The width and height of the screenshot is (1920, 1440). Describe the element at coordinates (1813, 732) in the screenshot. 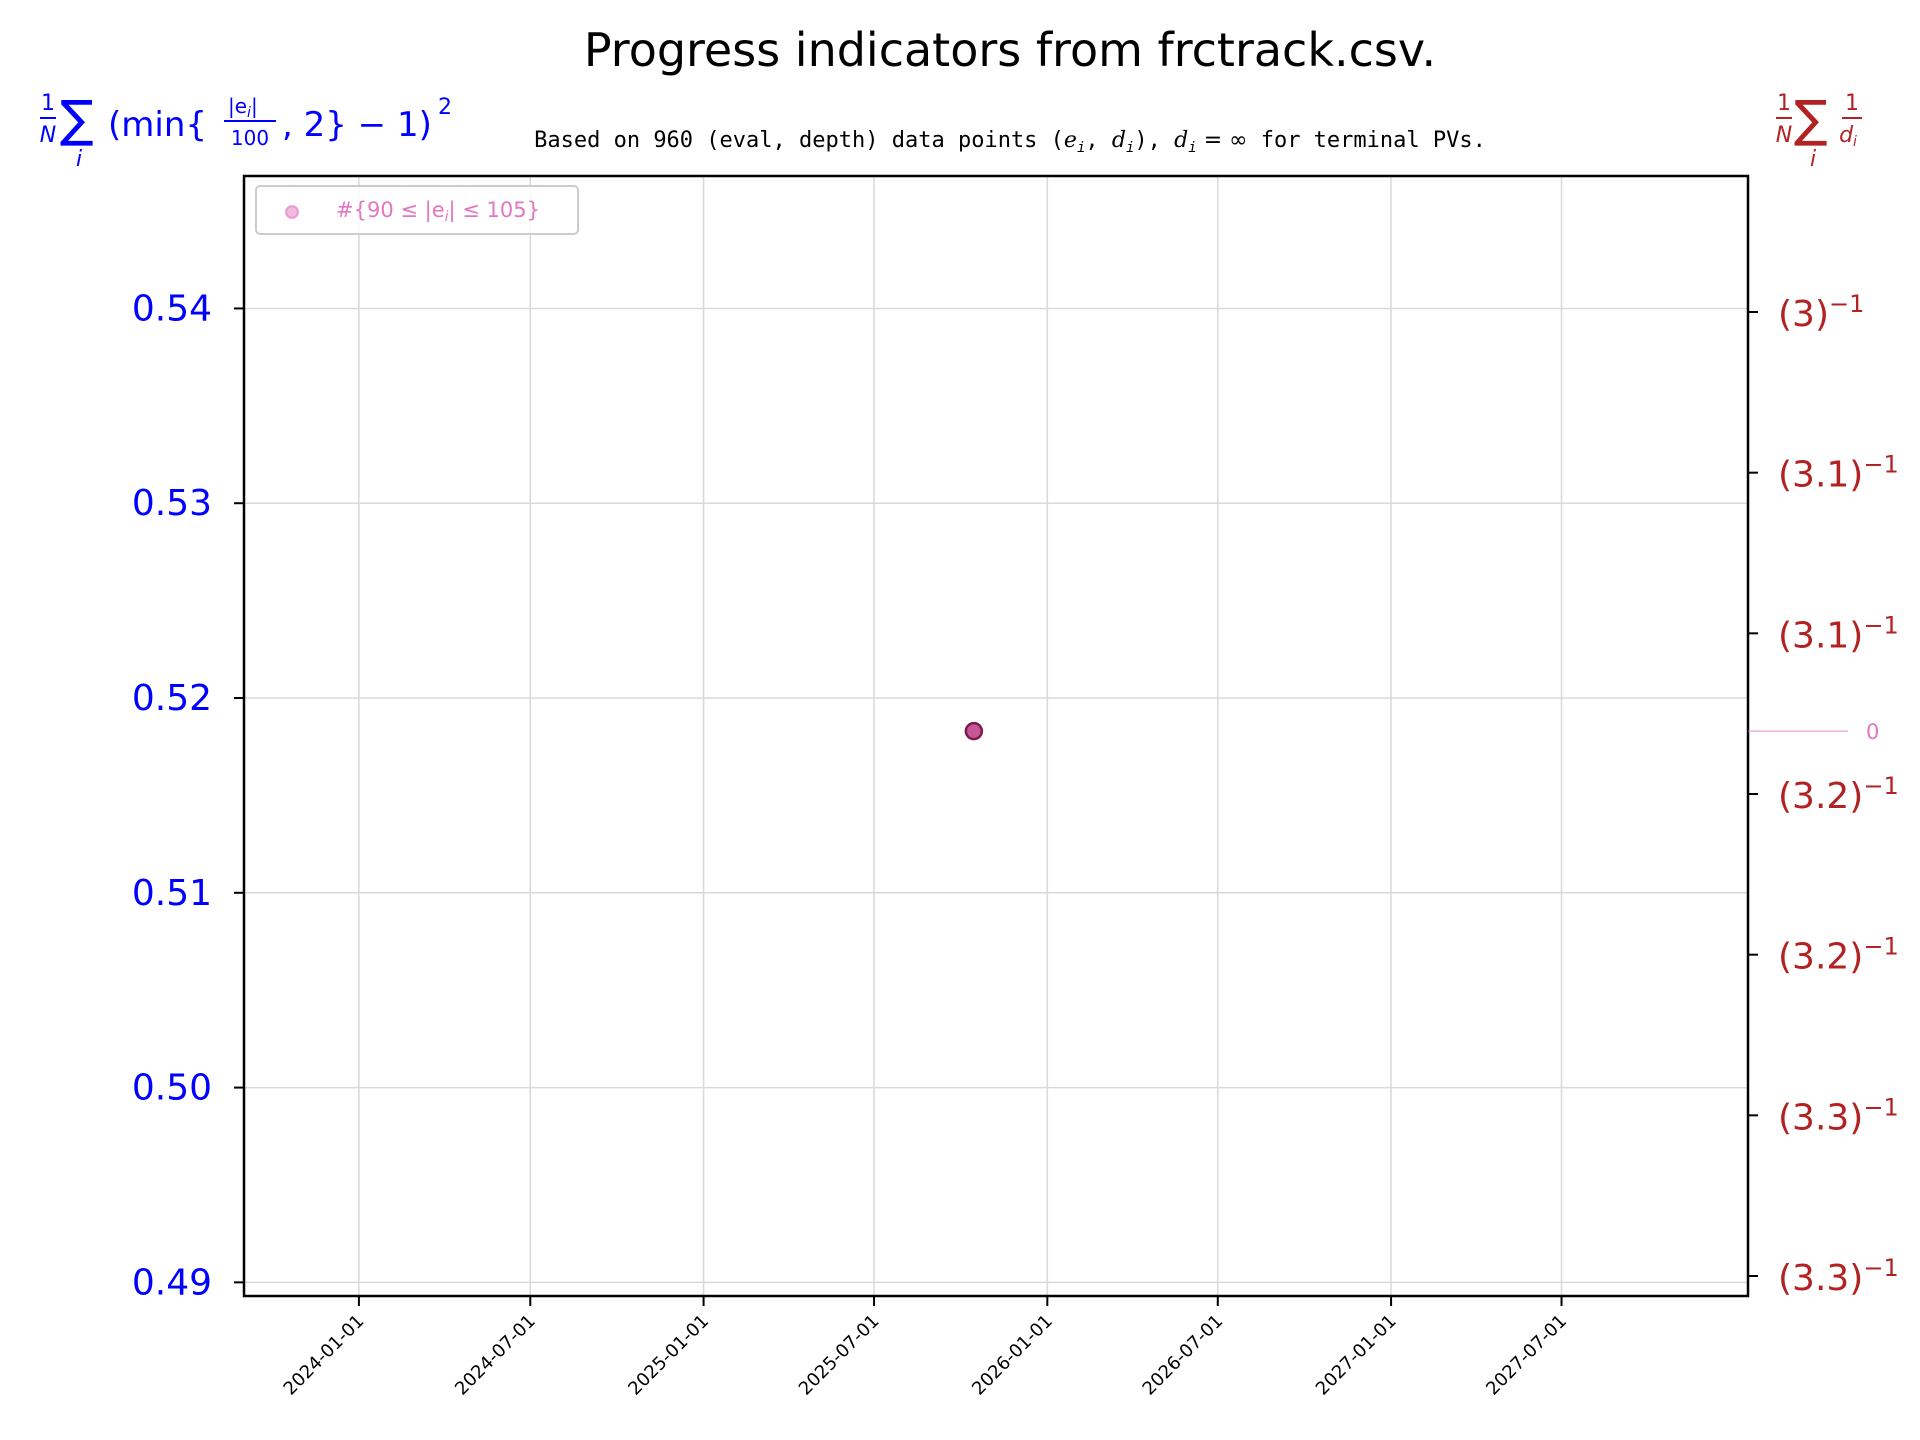

I see `secondary-axis-marker: 0` at that location.